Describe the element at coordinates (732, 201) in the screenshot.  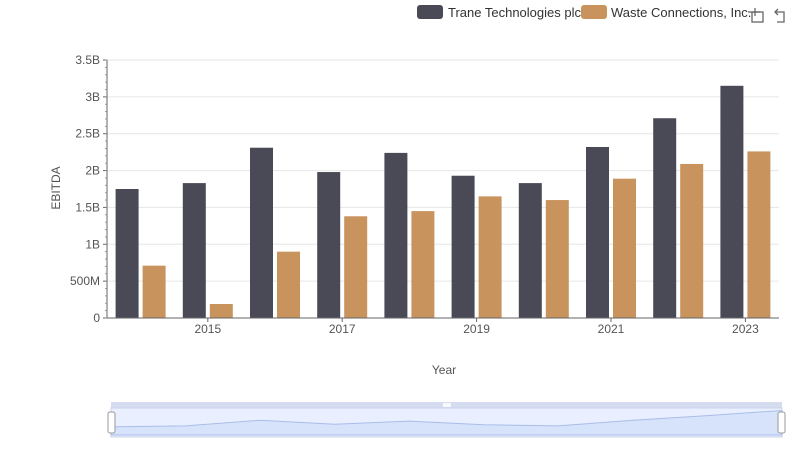
I see `bar-trane-2023` at that location.